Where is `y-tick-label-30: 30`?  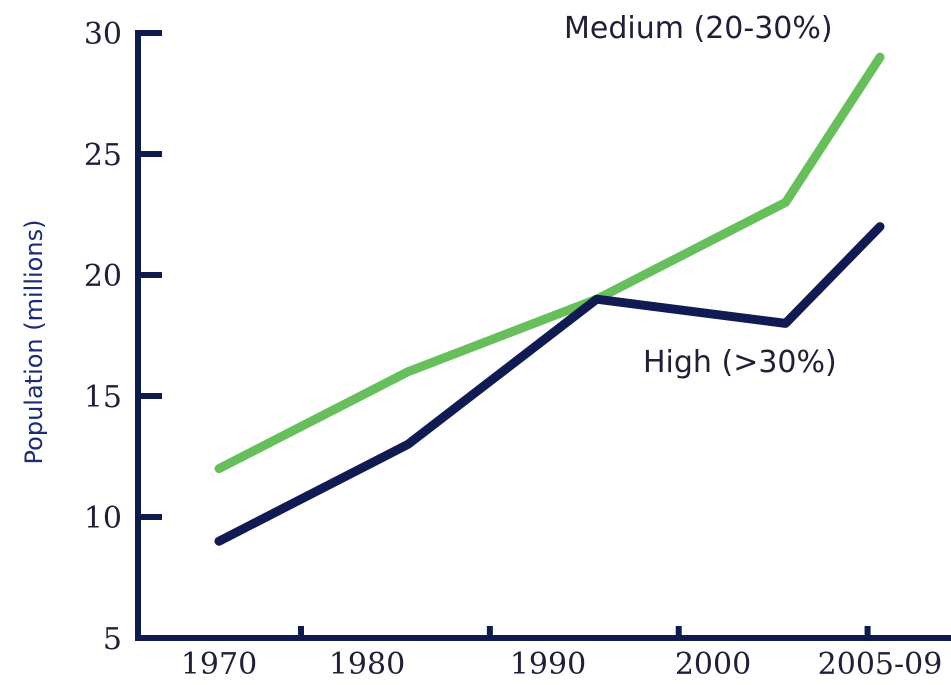
y-tick-label-30: 30 is located at coordinates (103, 34).